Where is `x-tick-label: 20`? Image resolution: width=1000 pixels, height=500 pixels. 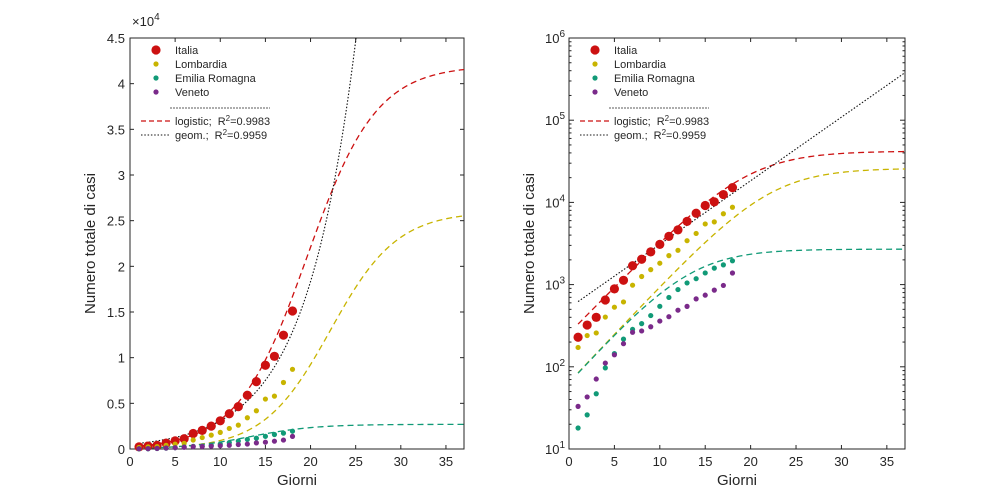
x-tick-label: 20 is located at coordinates (310, 461).